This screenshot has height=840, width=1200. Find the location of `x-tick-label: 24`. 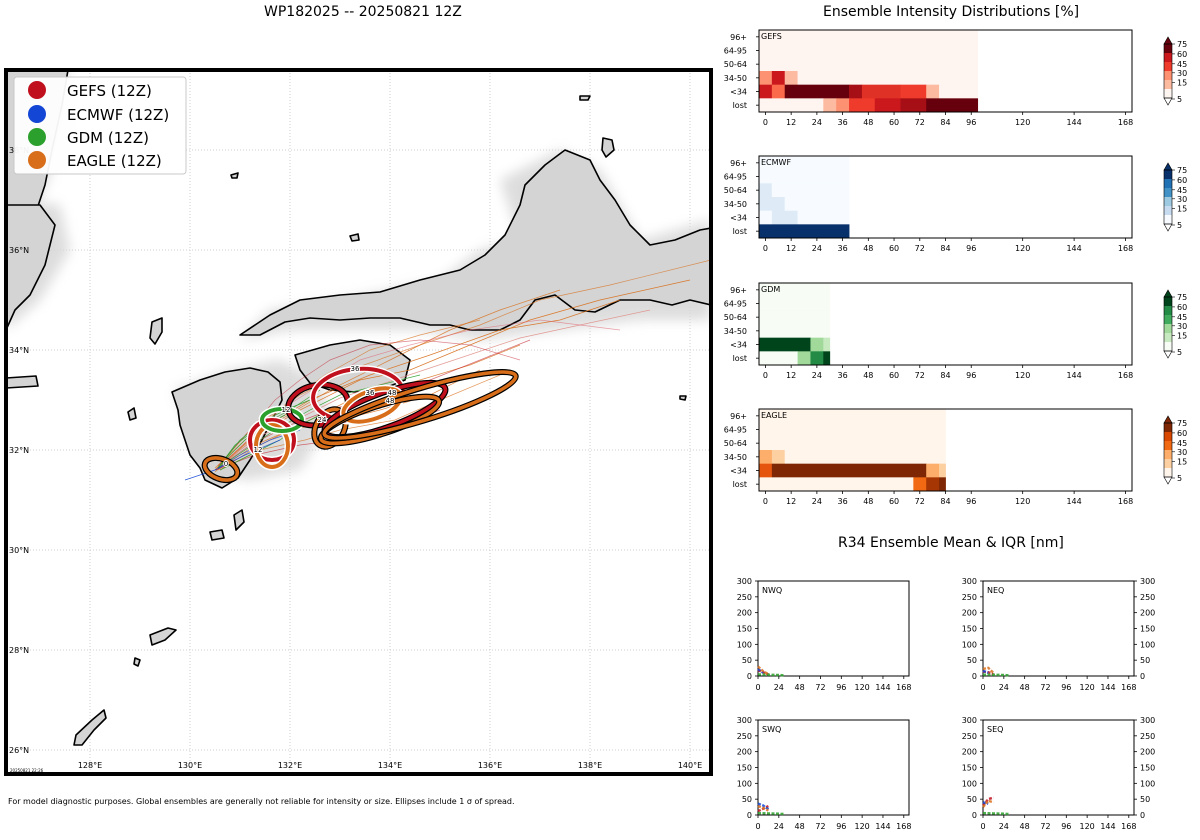

x-tick-label: 24 is located at coordinates (1004, 687).